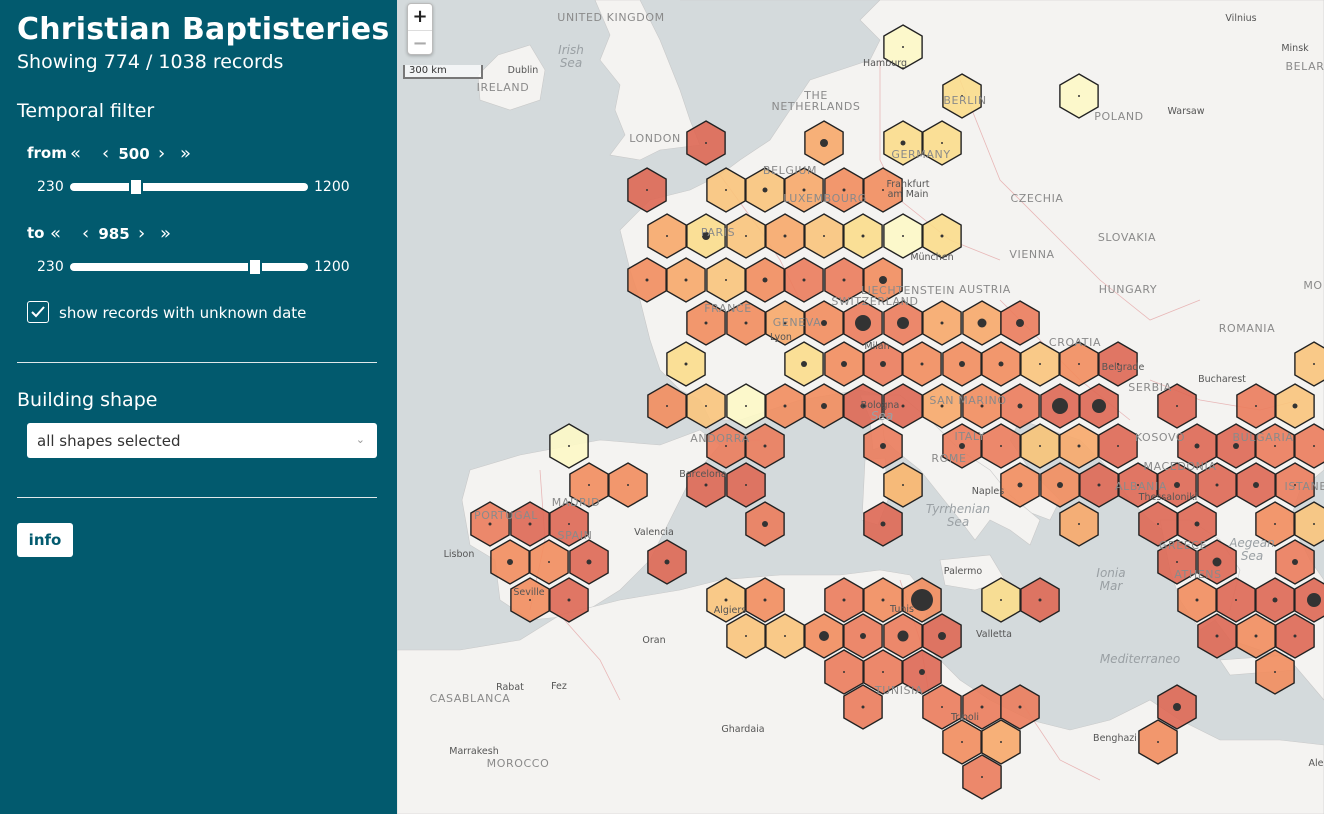 The image size is (1324, 814). I want to click on to-jump-back-icon: «, so click(56, 233).